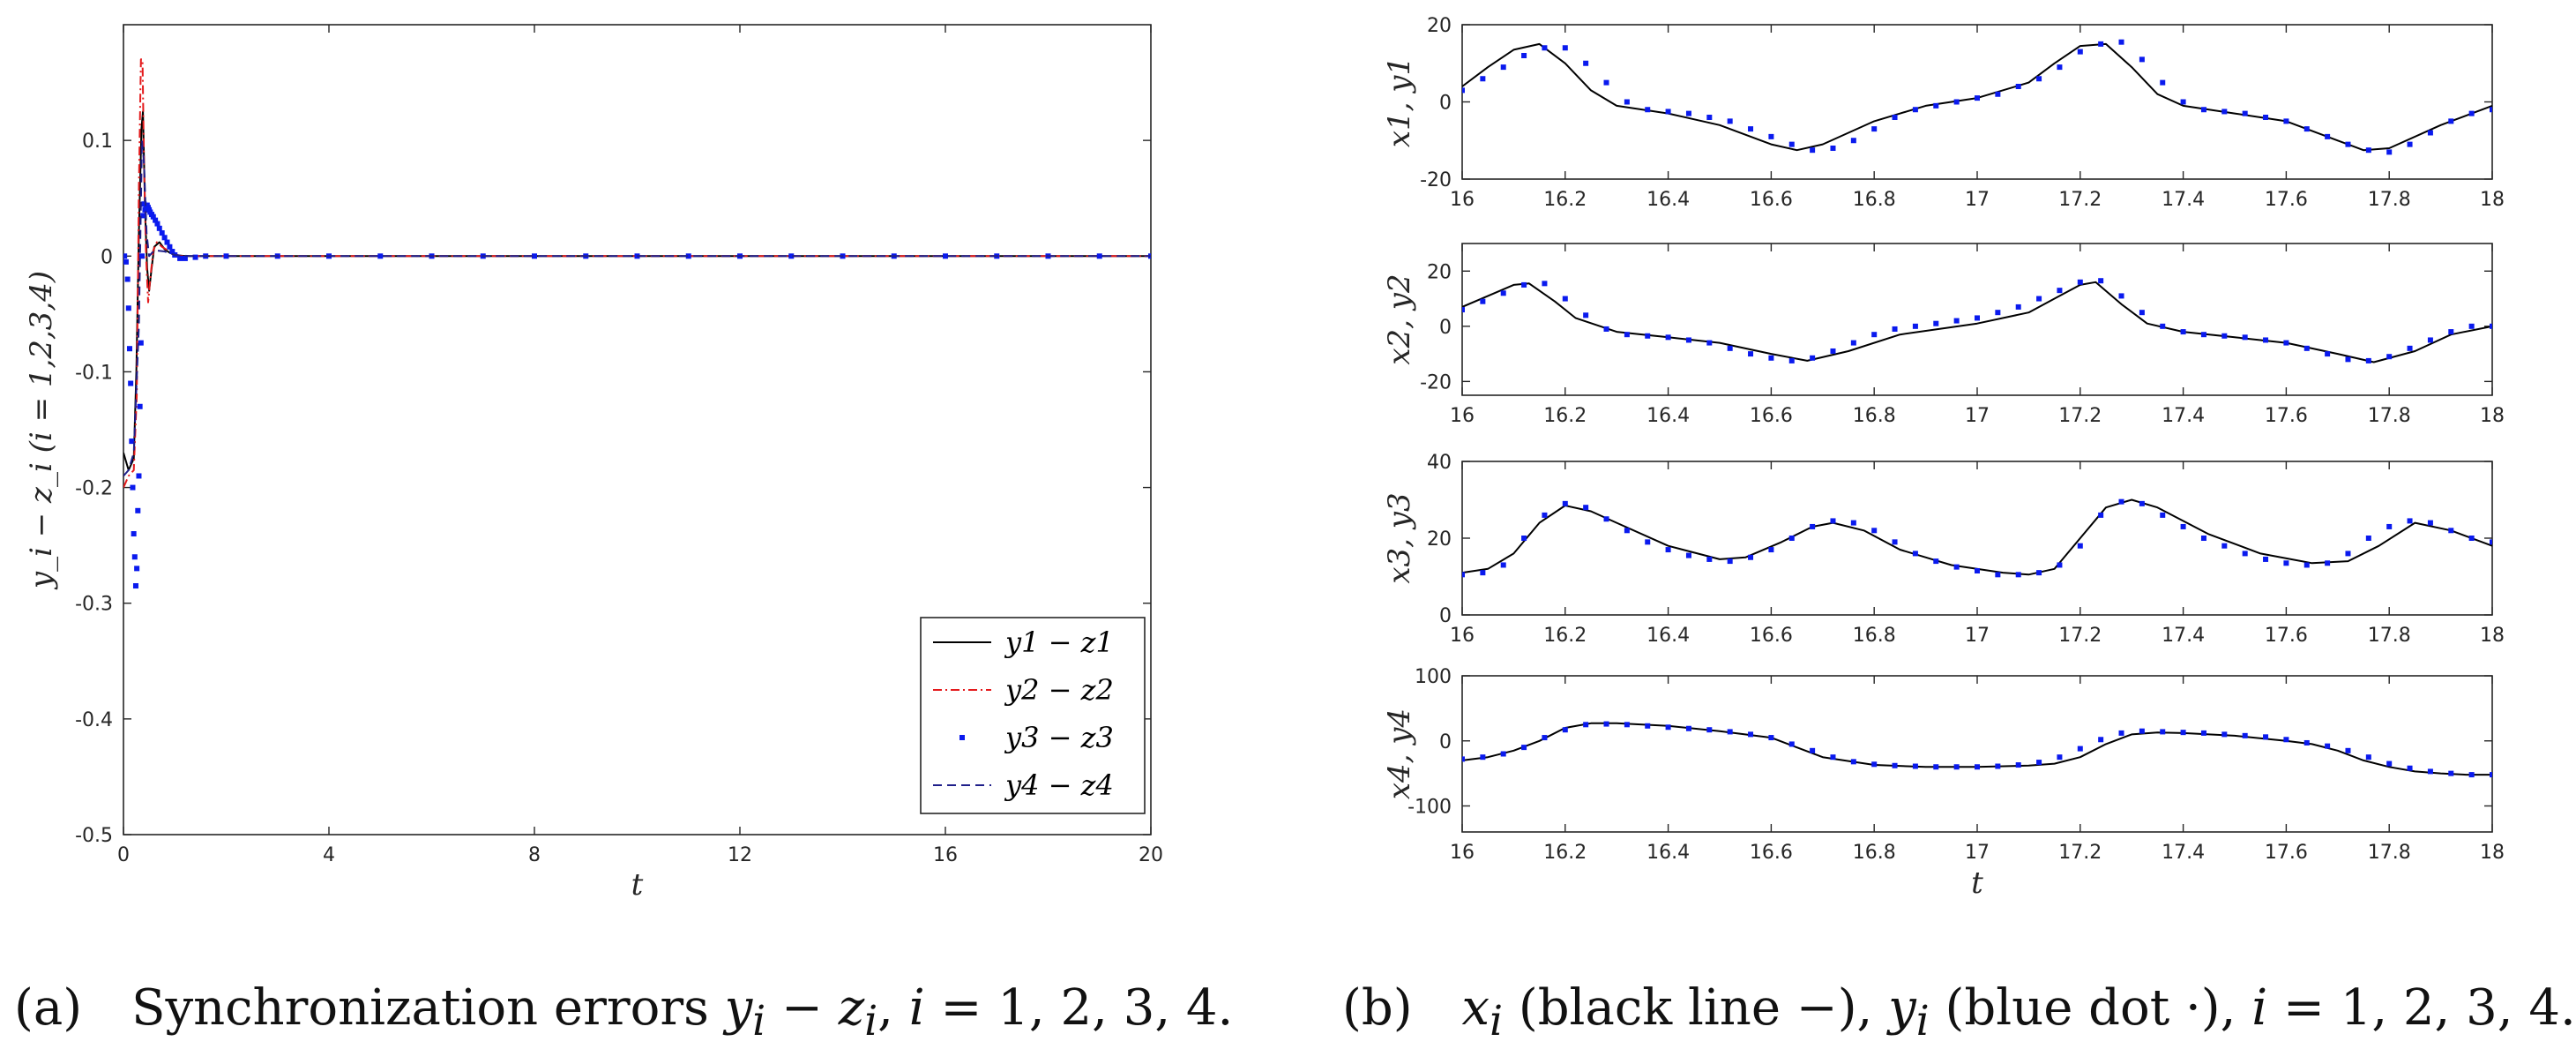 The image size is (2576, 1064). I want to click on y-axis-label: y_i − z_i (i = 1,2,3,4), so click(41, 430).